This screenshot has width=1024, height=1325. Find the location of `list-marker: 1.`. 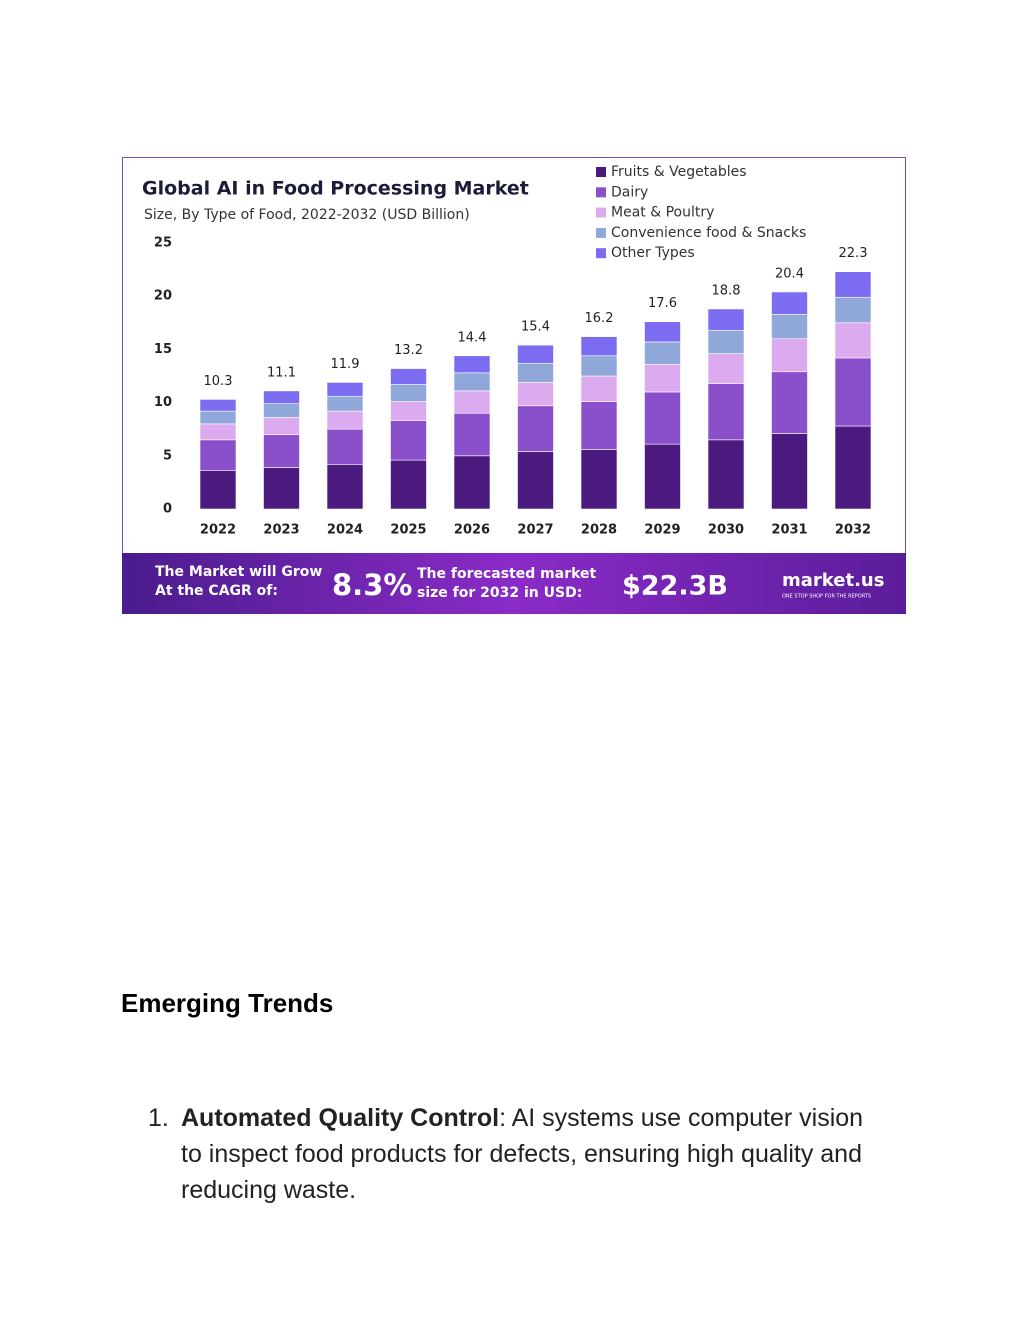

list-marker: 1. is located at coordinates (158, 1118).